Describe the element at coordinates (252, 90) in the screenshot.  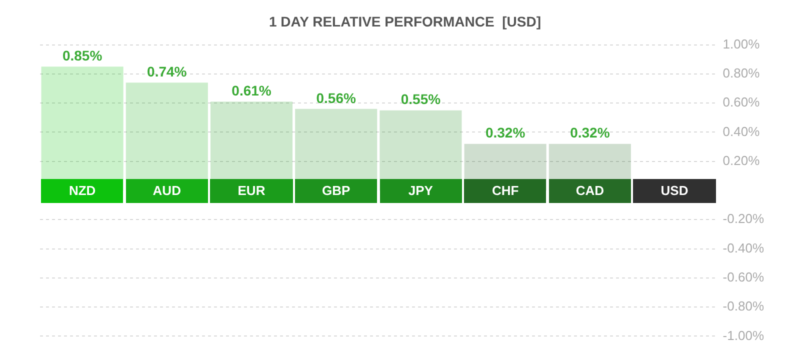
I see `data-label: 0.61%` at that location.